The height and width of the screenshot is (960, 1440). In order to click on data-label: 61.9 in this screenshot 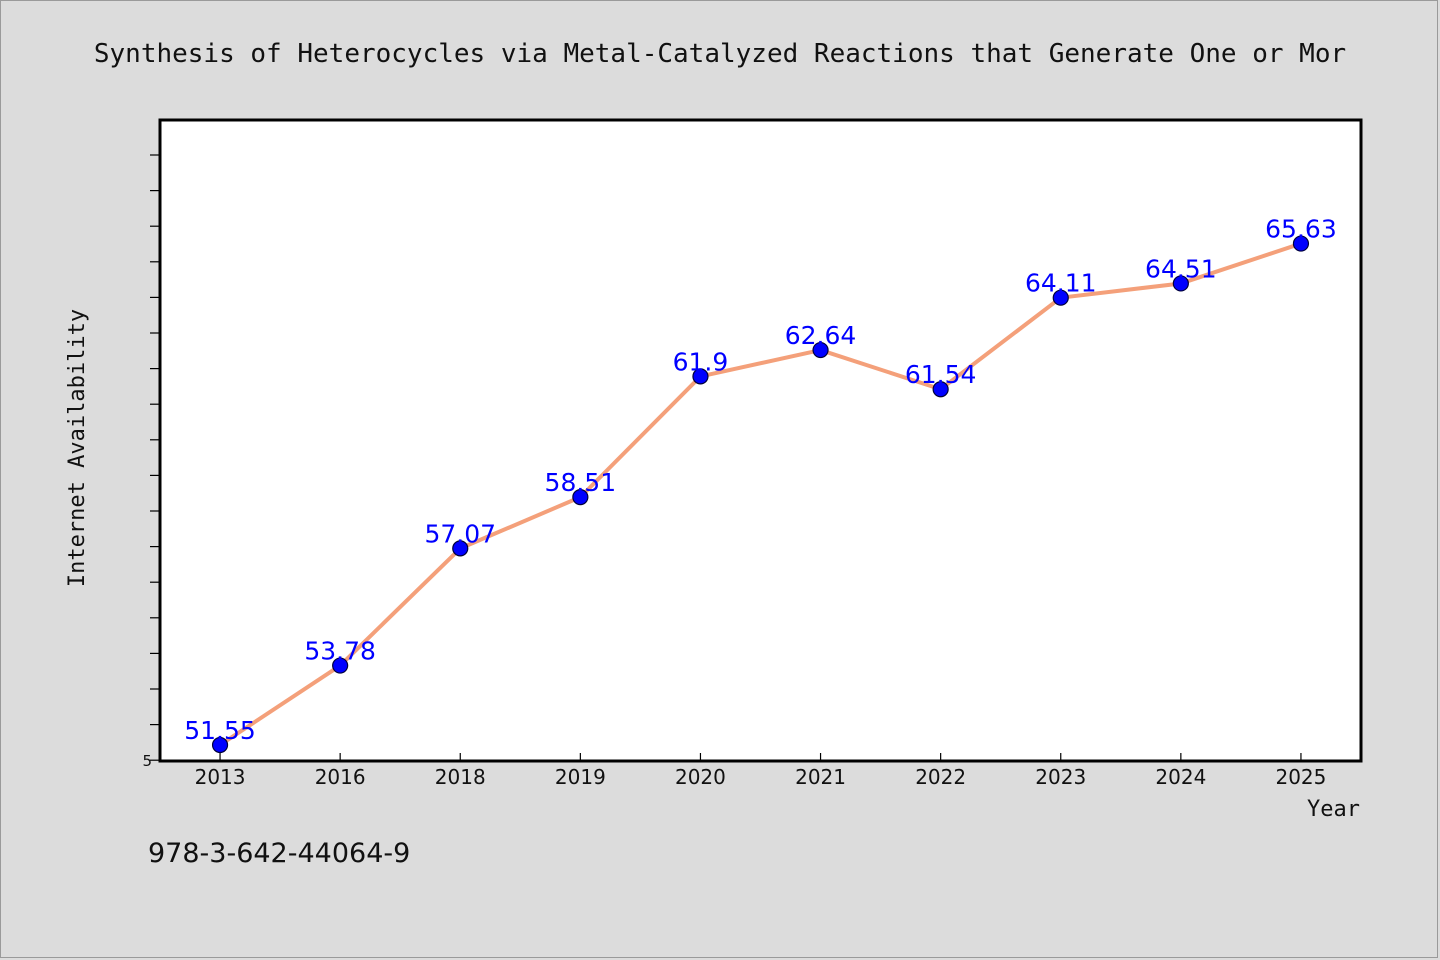, I will do `click(701, 361)`.